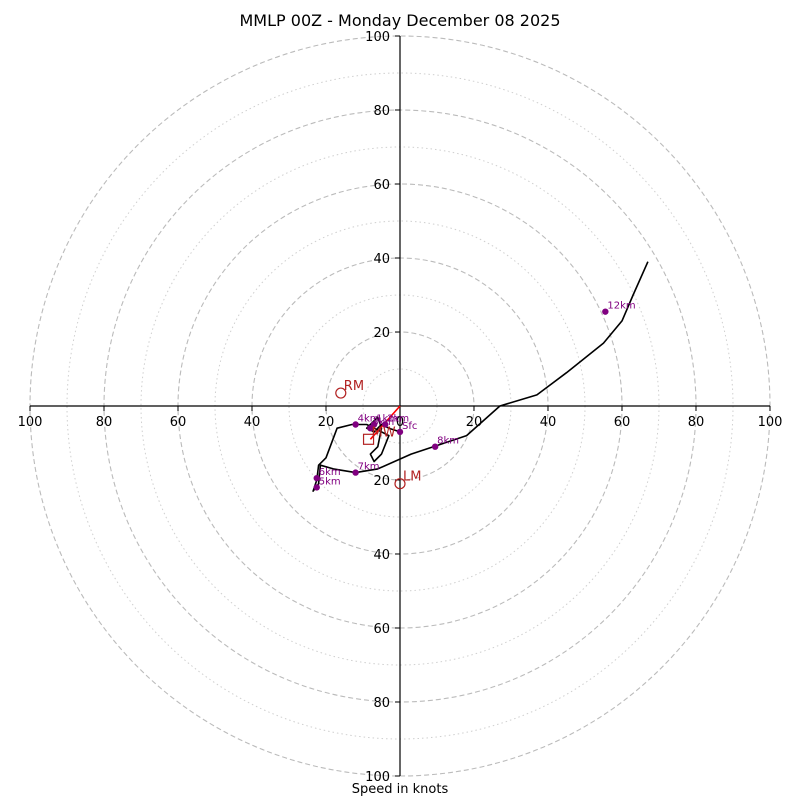 This screenshot has height=800, width=800. Describe the element at coordinates (368, 439) in the screenshot. I see `mean-wind-marker` at that location.